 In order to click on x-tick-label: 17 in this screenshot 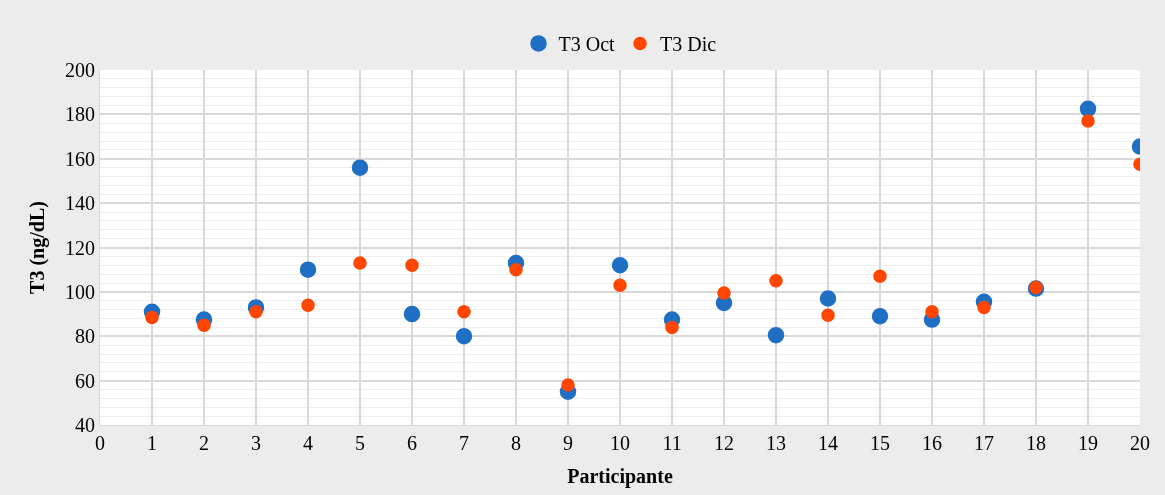, I will do `click(984, 443)`.